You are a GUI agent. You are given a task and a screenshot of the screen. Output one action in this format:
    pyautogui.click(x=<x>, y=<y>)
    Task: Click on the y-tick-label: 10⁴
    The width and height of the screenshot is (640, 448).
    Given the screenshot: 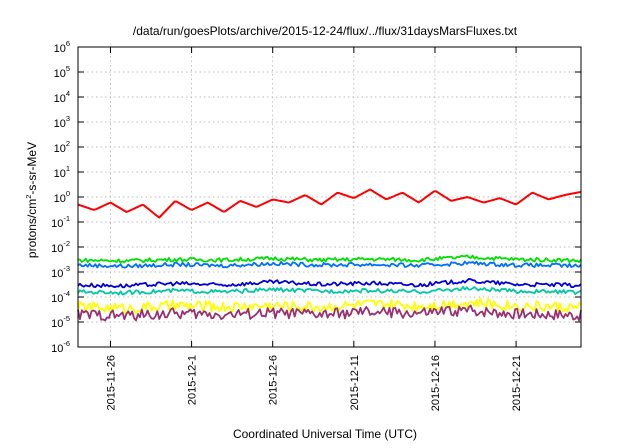 What is the action you would take?
    pyautogui.click(x=62, y=97)
    